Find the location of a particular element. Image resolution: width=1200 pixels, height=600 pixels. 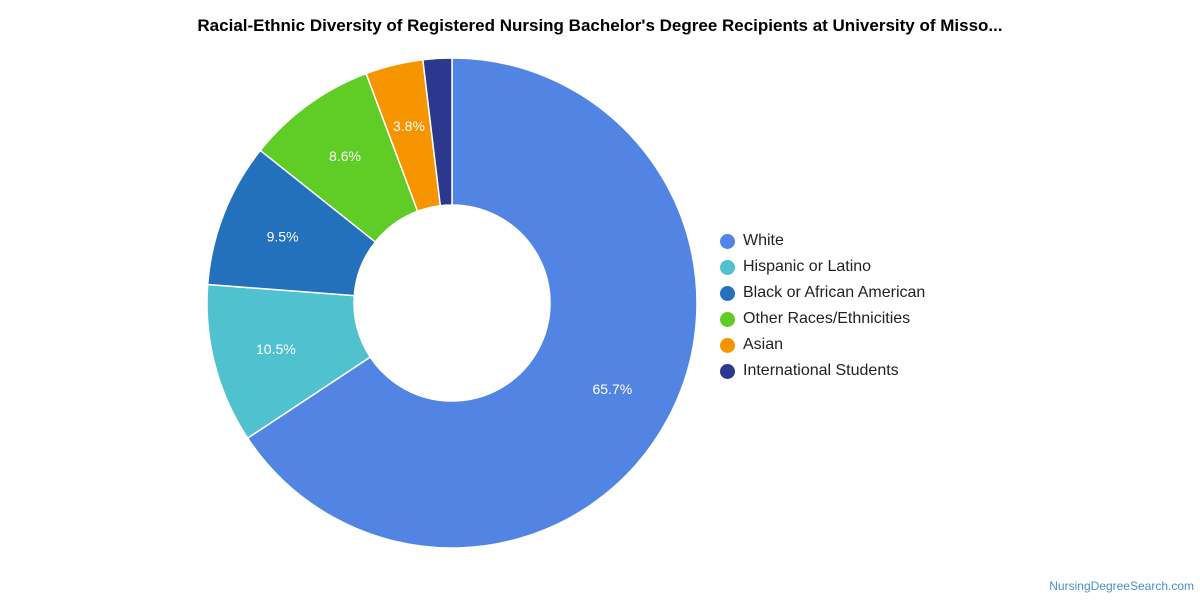

legend-item-asian: Asian is located at coordinates (822, 345).